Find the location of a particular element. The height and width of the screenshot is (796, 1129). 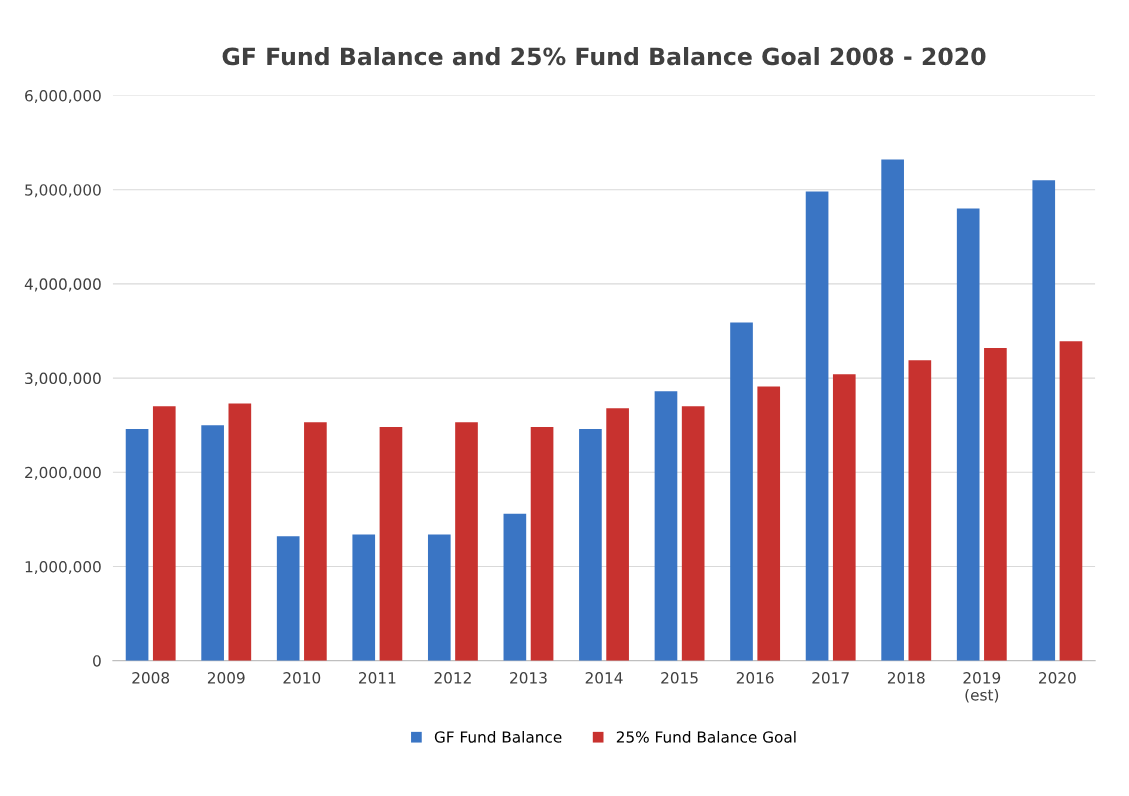

x-tick-label: 2011 is located at coordinates (377, 678).